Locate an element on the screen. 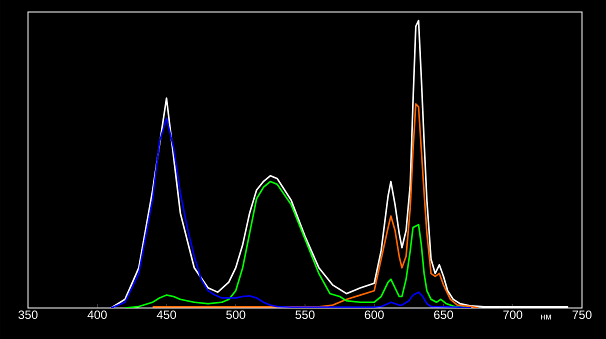  x-tick-label: 650 is located at coordinates (444, 315).